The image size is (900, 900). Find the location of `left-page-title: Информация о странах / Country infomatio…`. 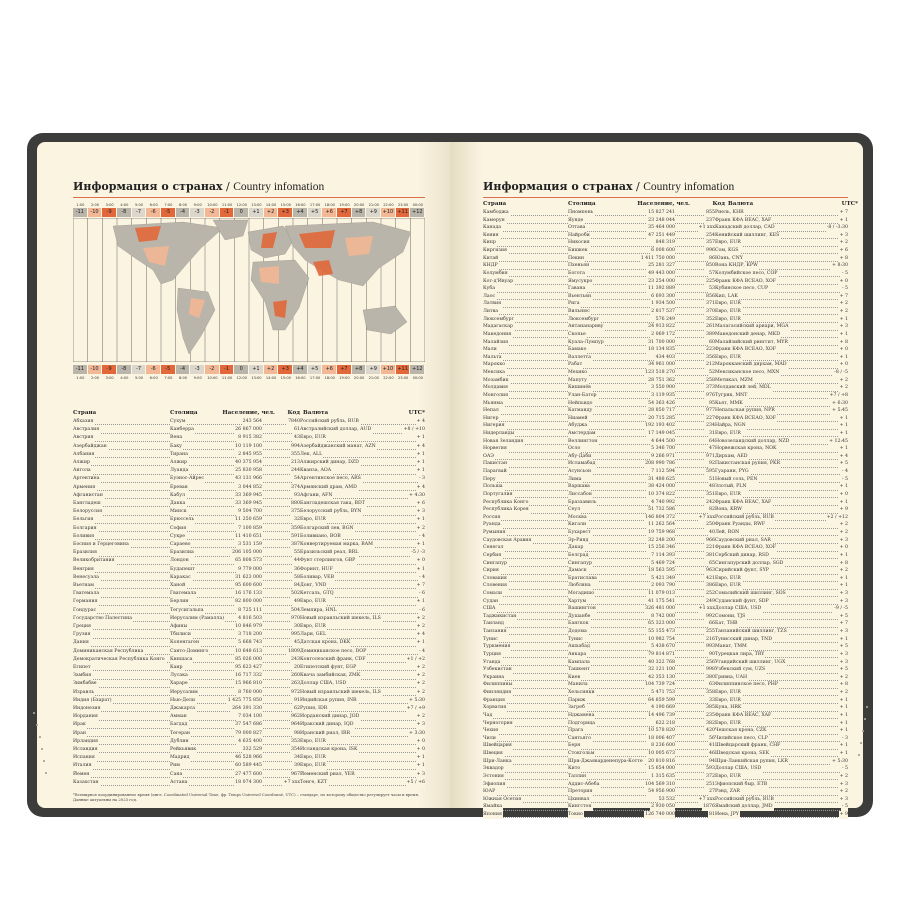

left-page-title: Информация о странах / Country infomatio… is located at coordinates (198, 186).